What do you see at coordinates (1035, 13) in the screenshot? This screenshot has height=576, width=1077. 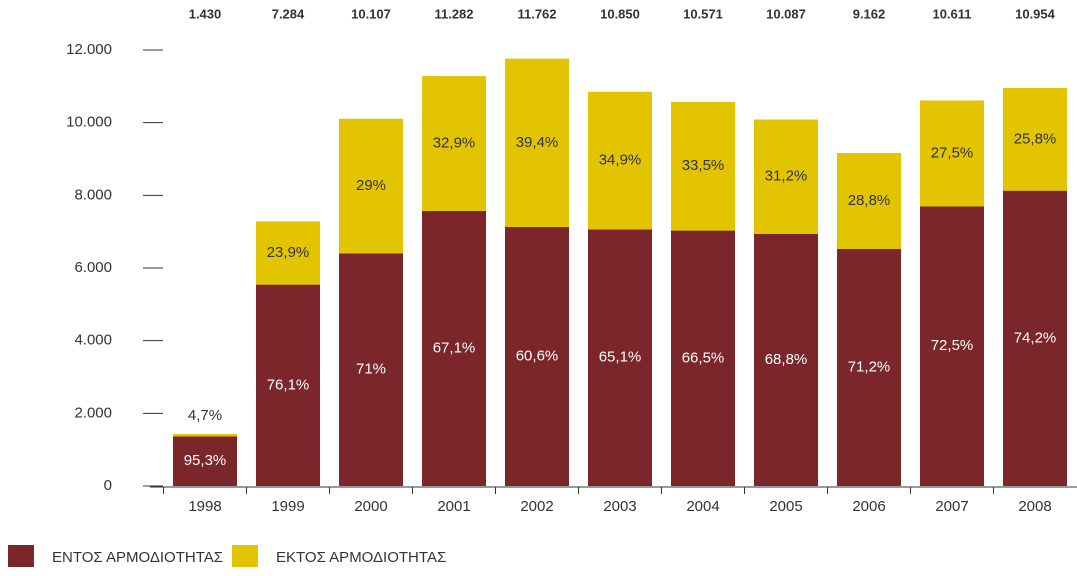 I see `total-label: 10.954` at bounding box center [1035, 13].